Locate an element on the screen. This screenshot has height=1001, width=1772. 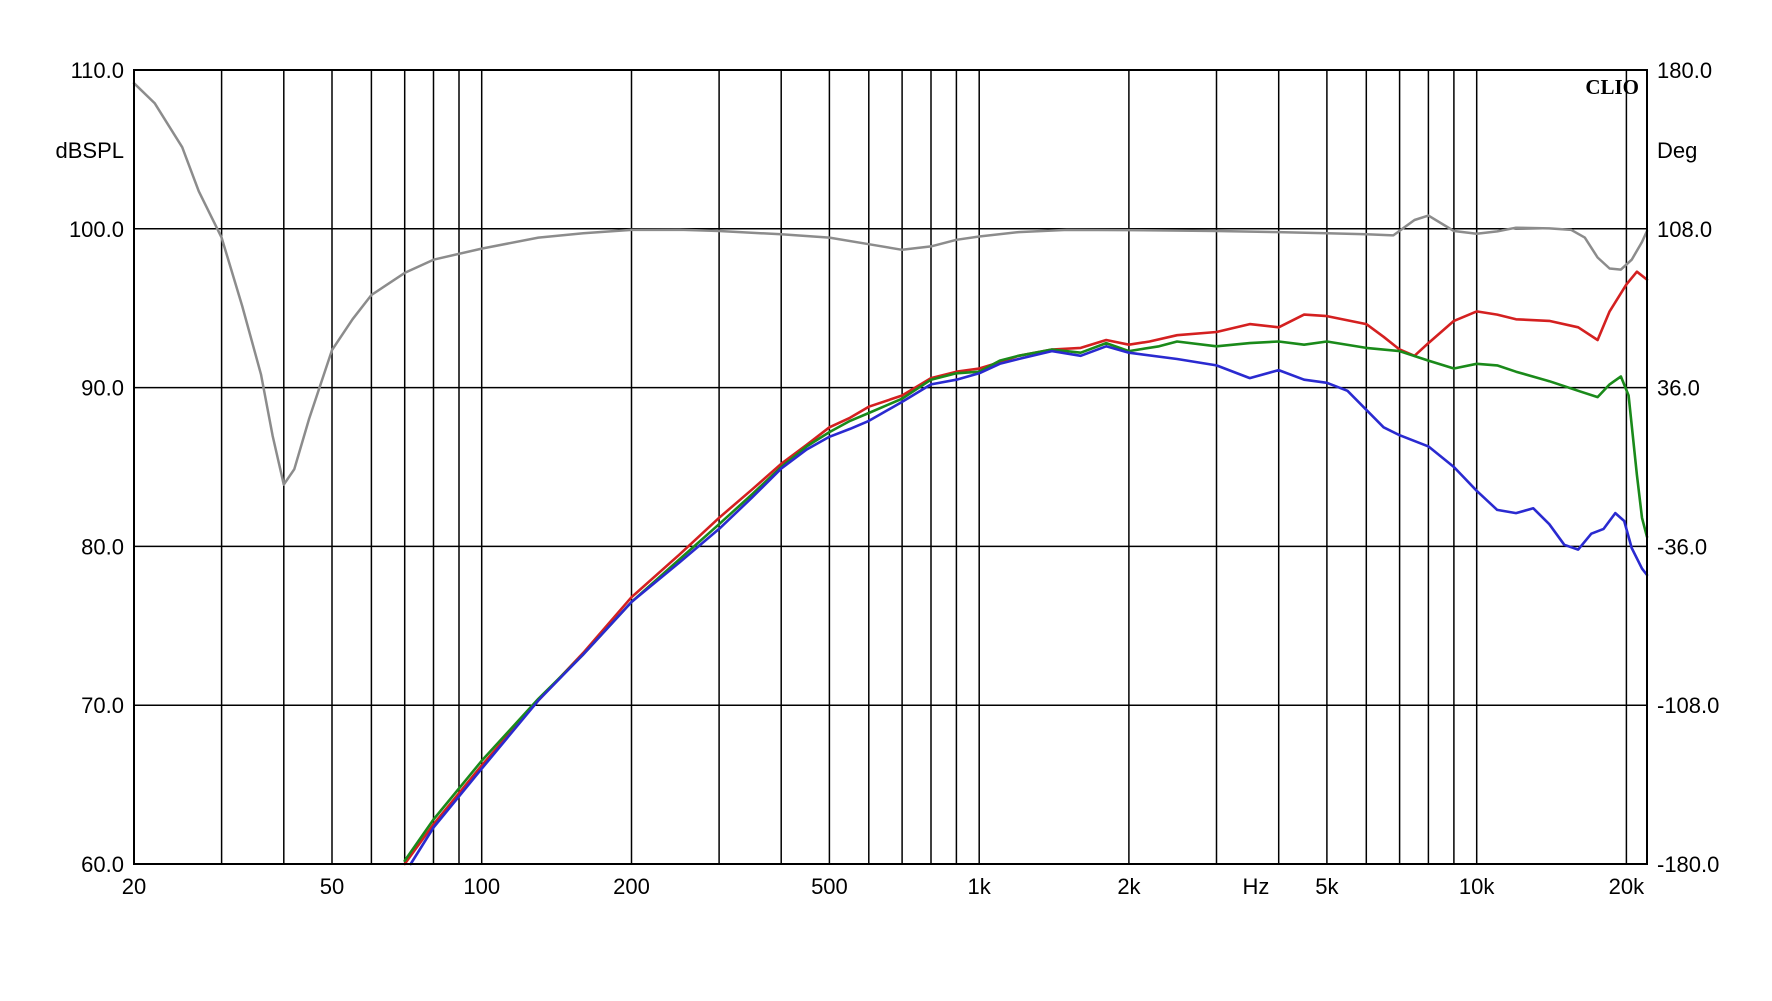
y2-tick-label: -36.0 is located at coordinates (1682, 546).